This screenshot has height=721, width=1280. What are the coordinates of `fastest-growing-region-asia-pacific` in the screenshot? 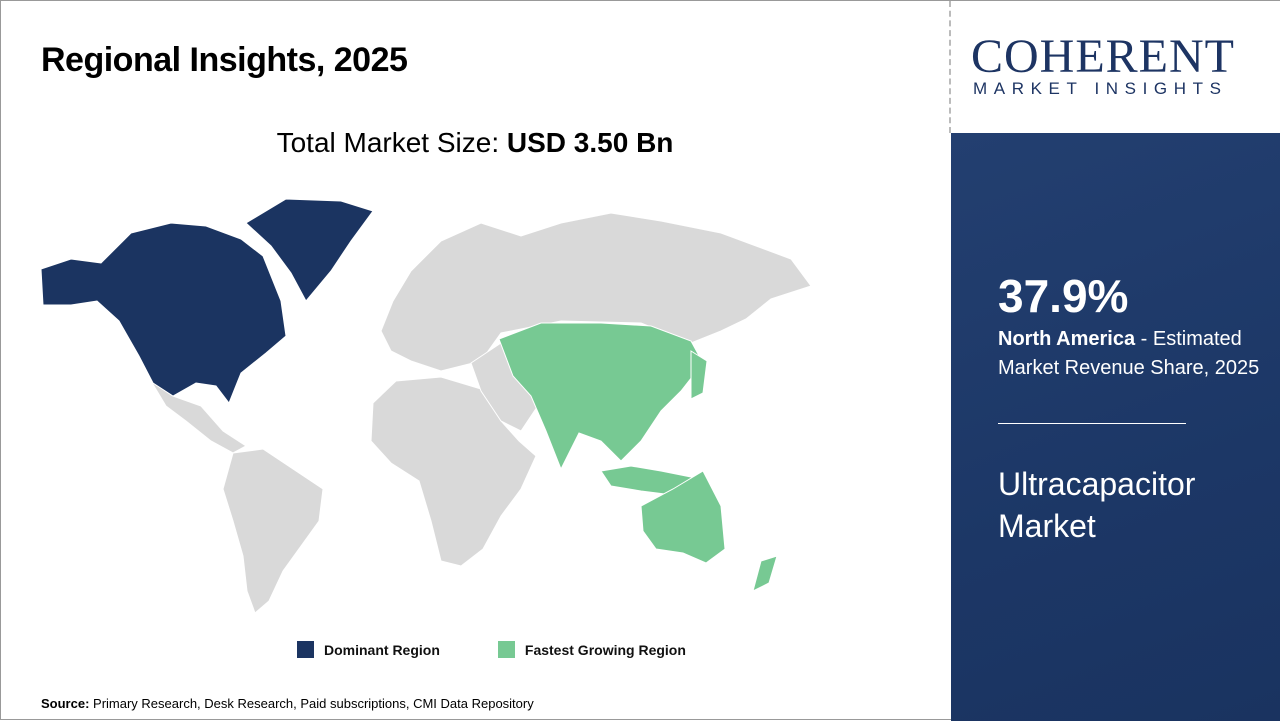 It's located at (638, 457).